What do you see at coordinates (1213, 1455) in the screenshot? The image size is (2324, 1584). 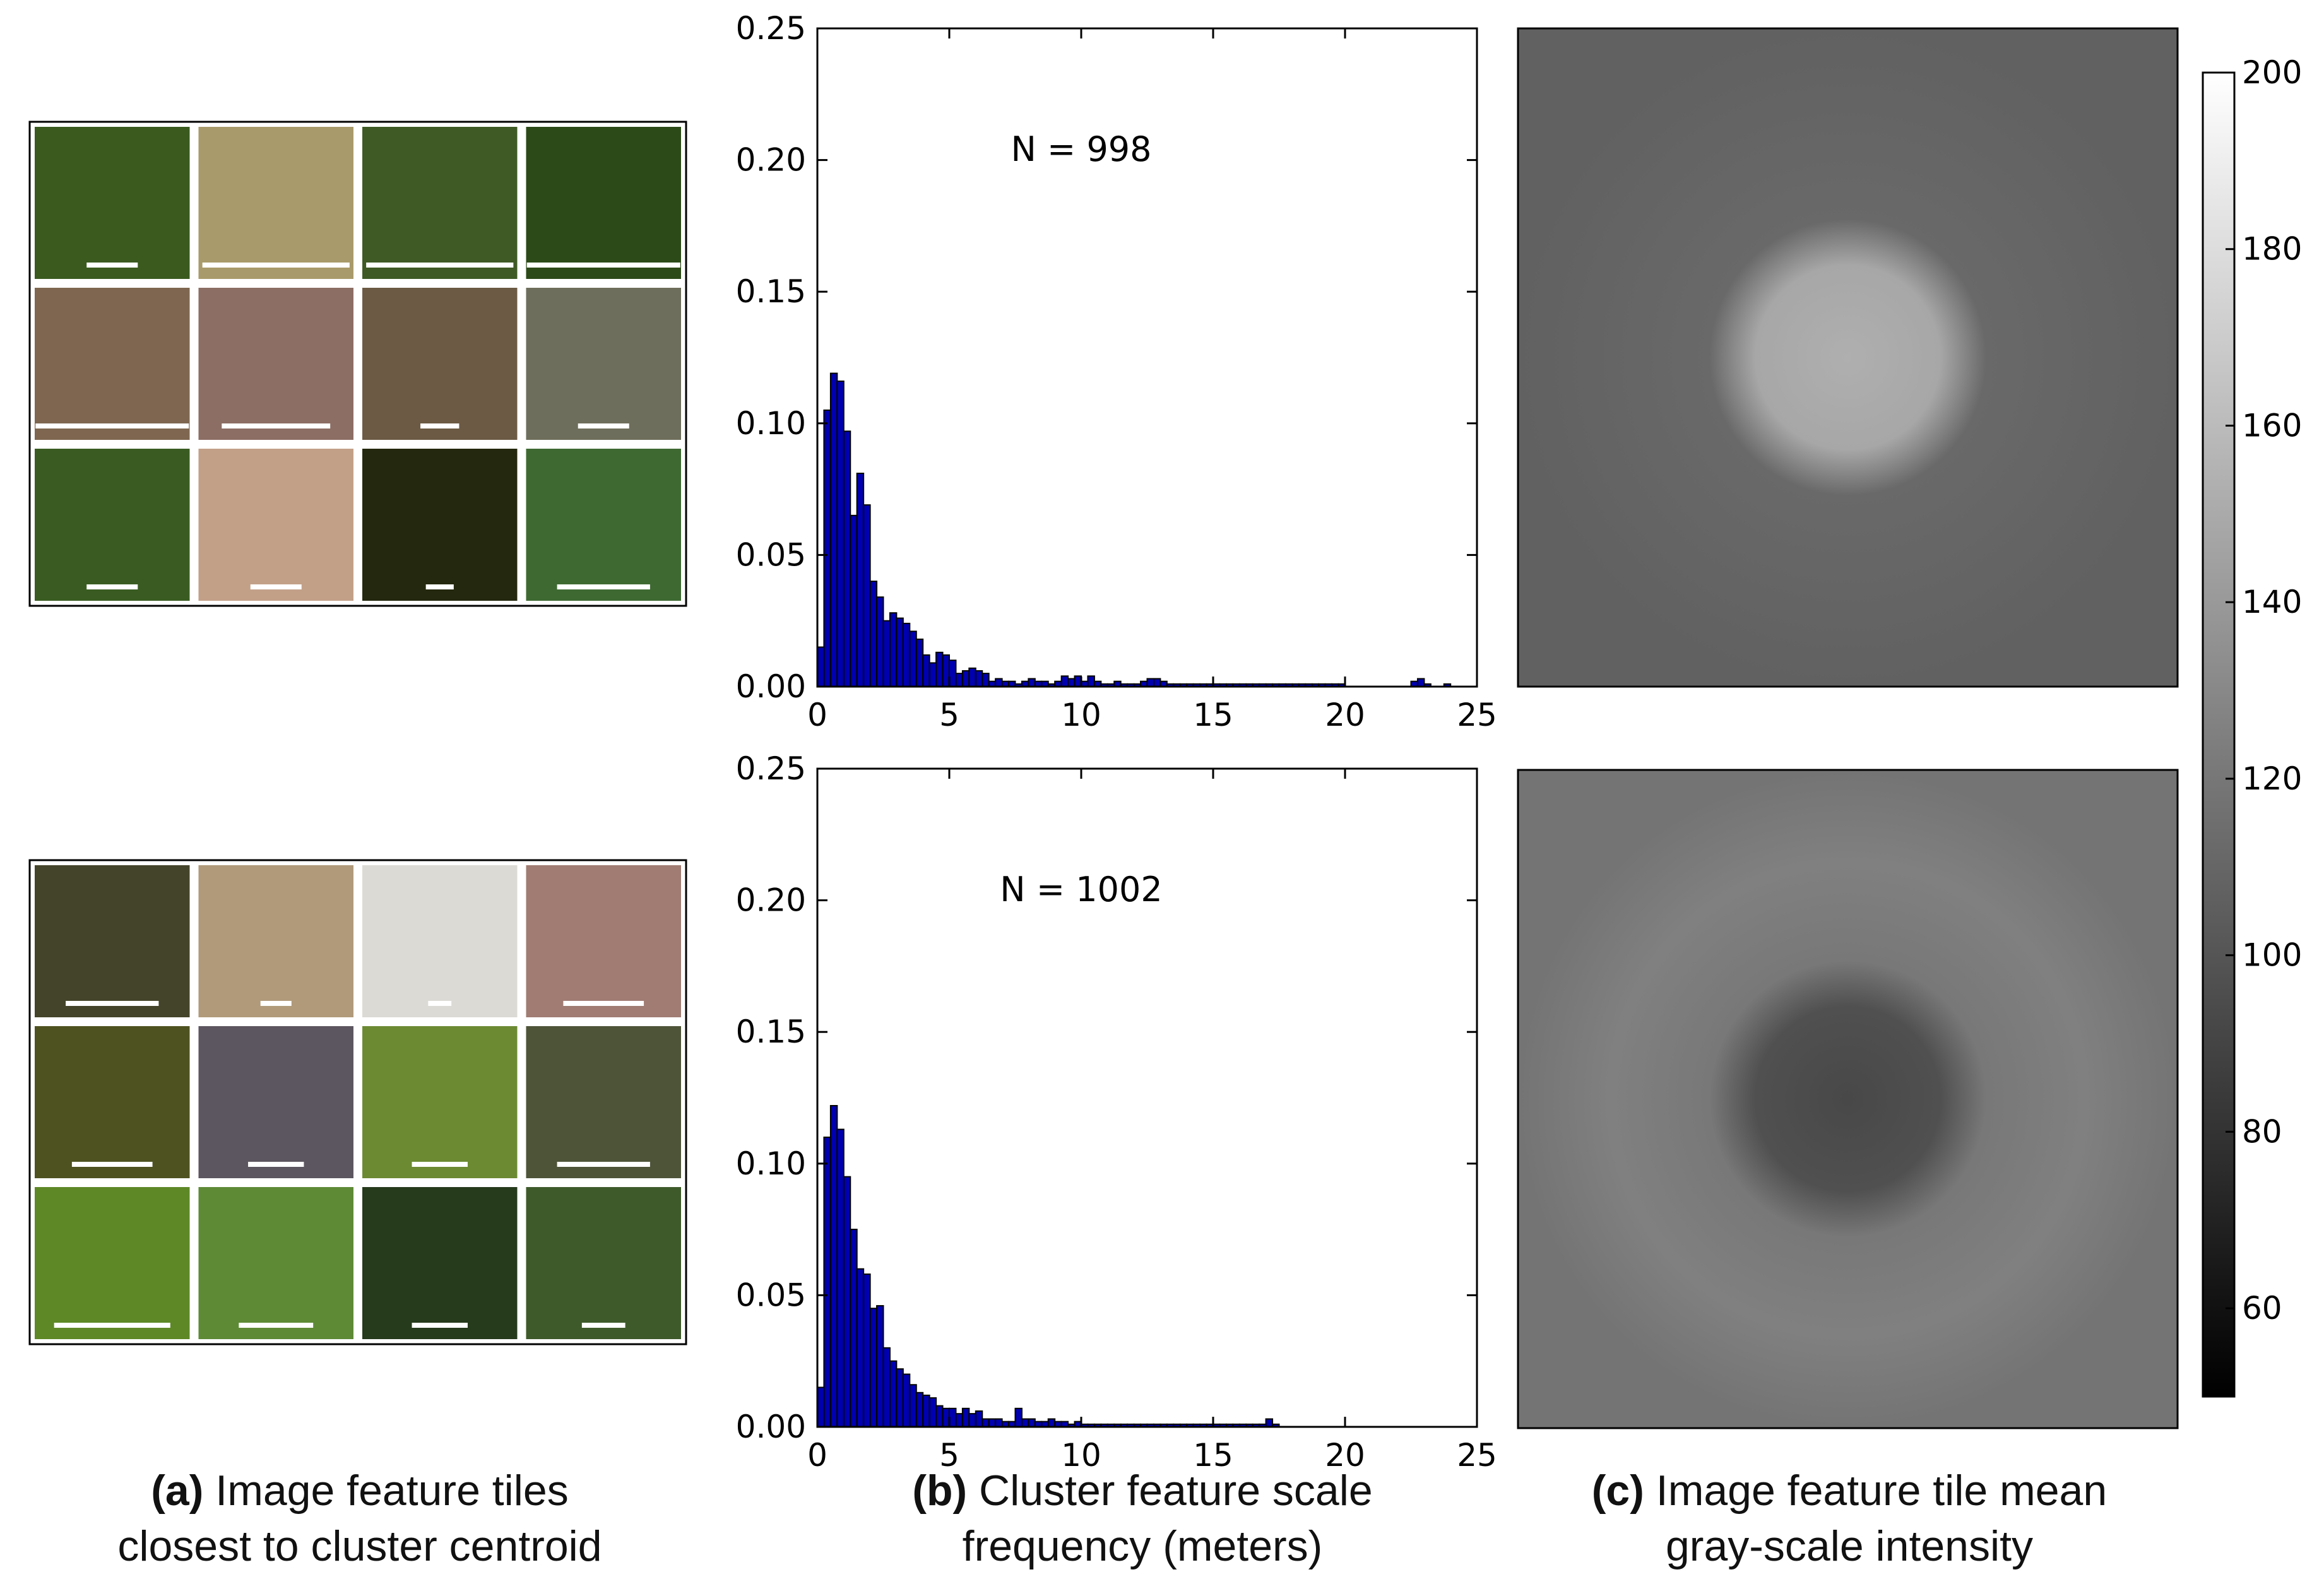 I see `x-tick-label: 15` at bounding box center [1213, 1455].